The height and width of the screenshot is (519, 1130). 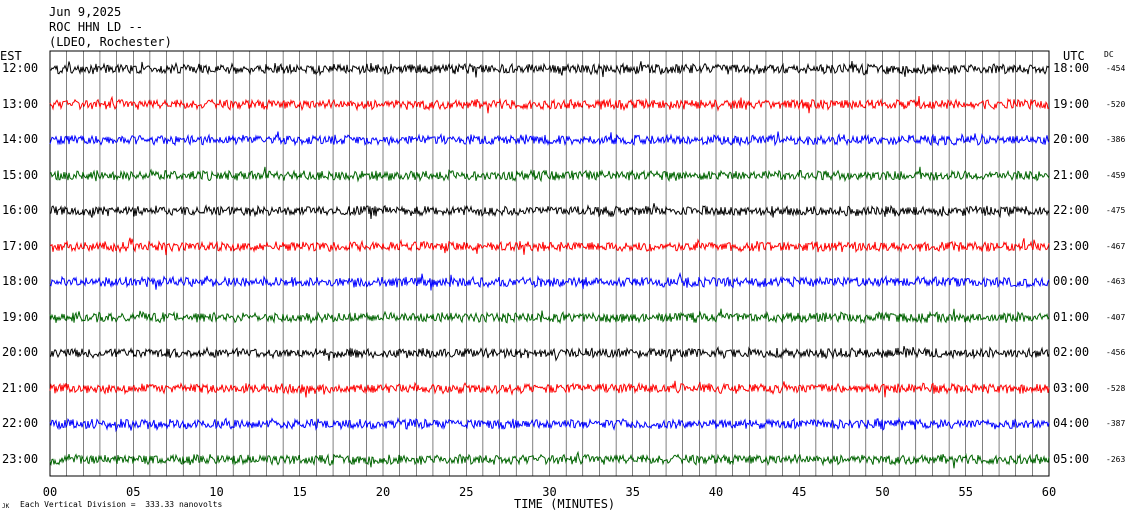 I want to click on est-hour-label: 13:00, so click(x=20, y=103).